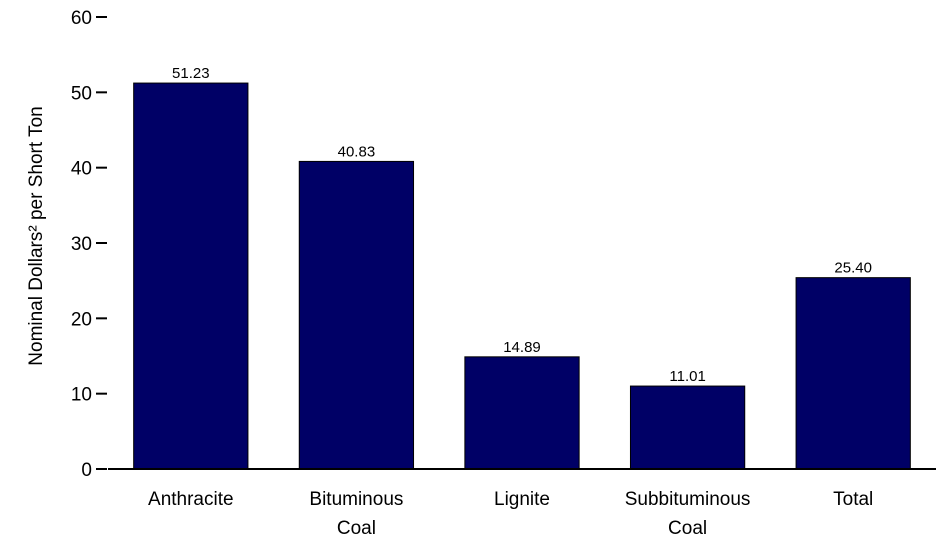  I want to click on bar-value-label: 25.40, so click(853, 268).